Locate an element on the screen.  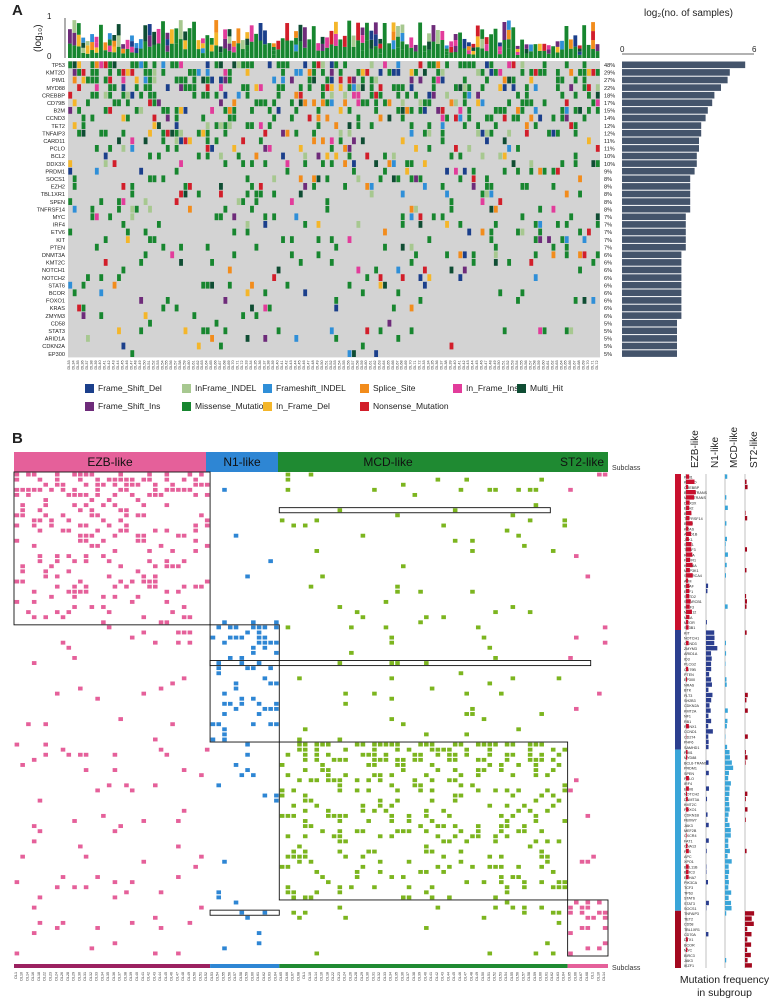
legend-item: Multi_Hit is located at coordinates (540, 388).